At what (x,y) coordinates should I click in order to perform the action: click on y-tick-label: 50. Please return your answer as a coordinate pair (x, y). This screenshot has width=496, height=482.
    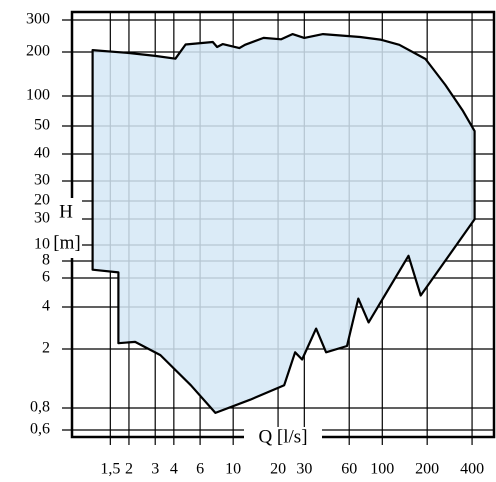
    Looking at the image, I should click on (42, 125).